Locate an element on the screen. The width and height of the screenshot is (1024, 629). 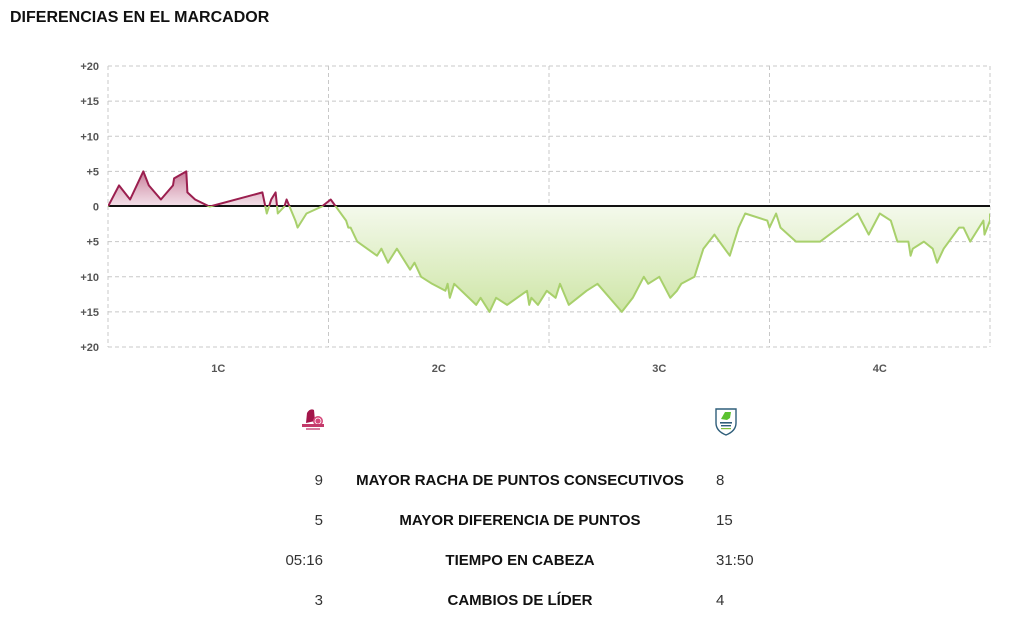
stat-row-lead-changes: 3 CAMBIOS DE LÍDER 4 is located at coordinates (512, 603).